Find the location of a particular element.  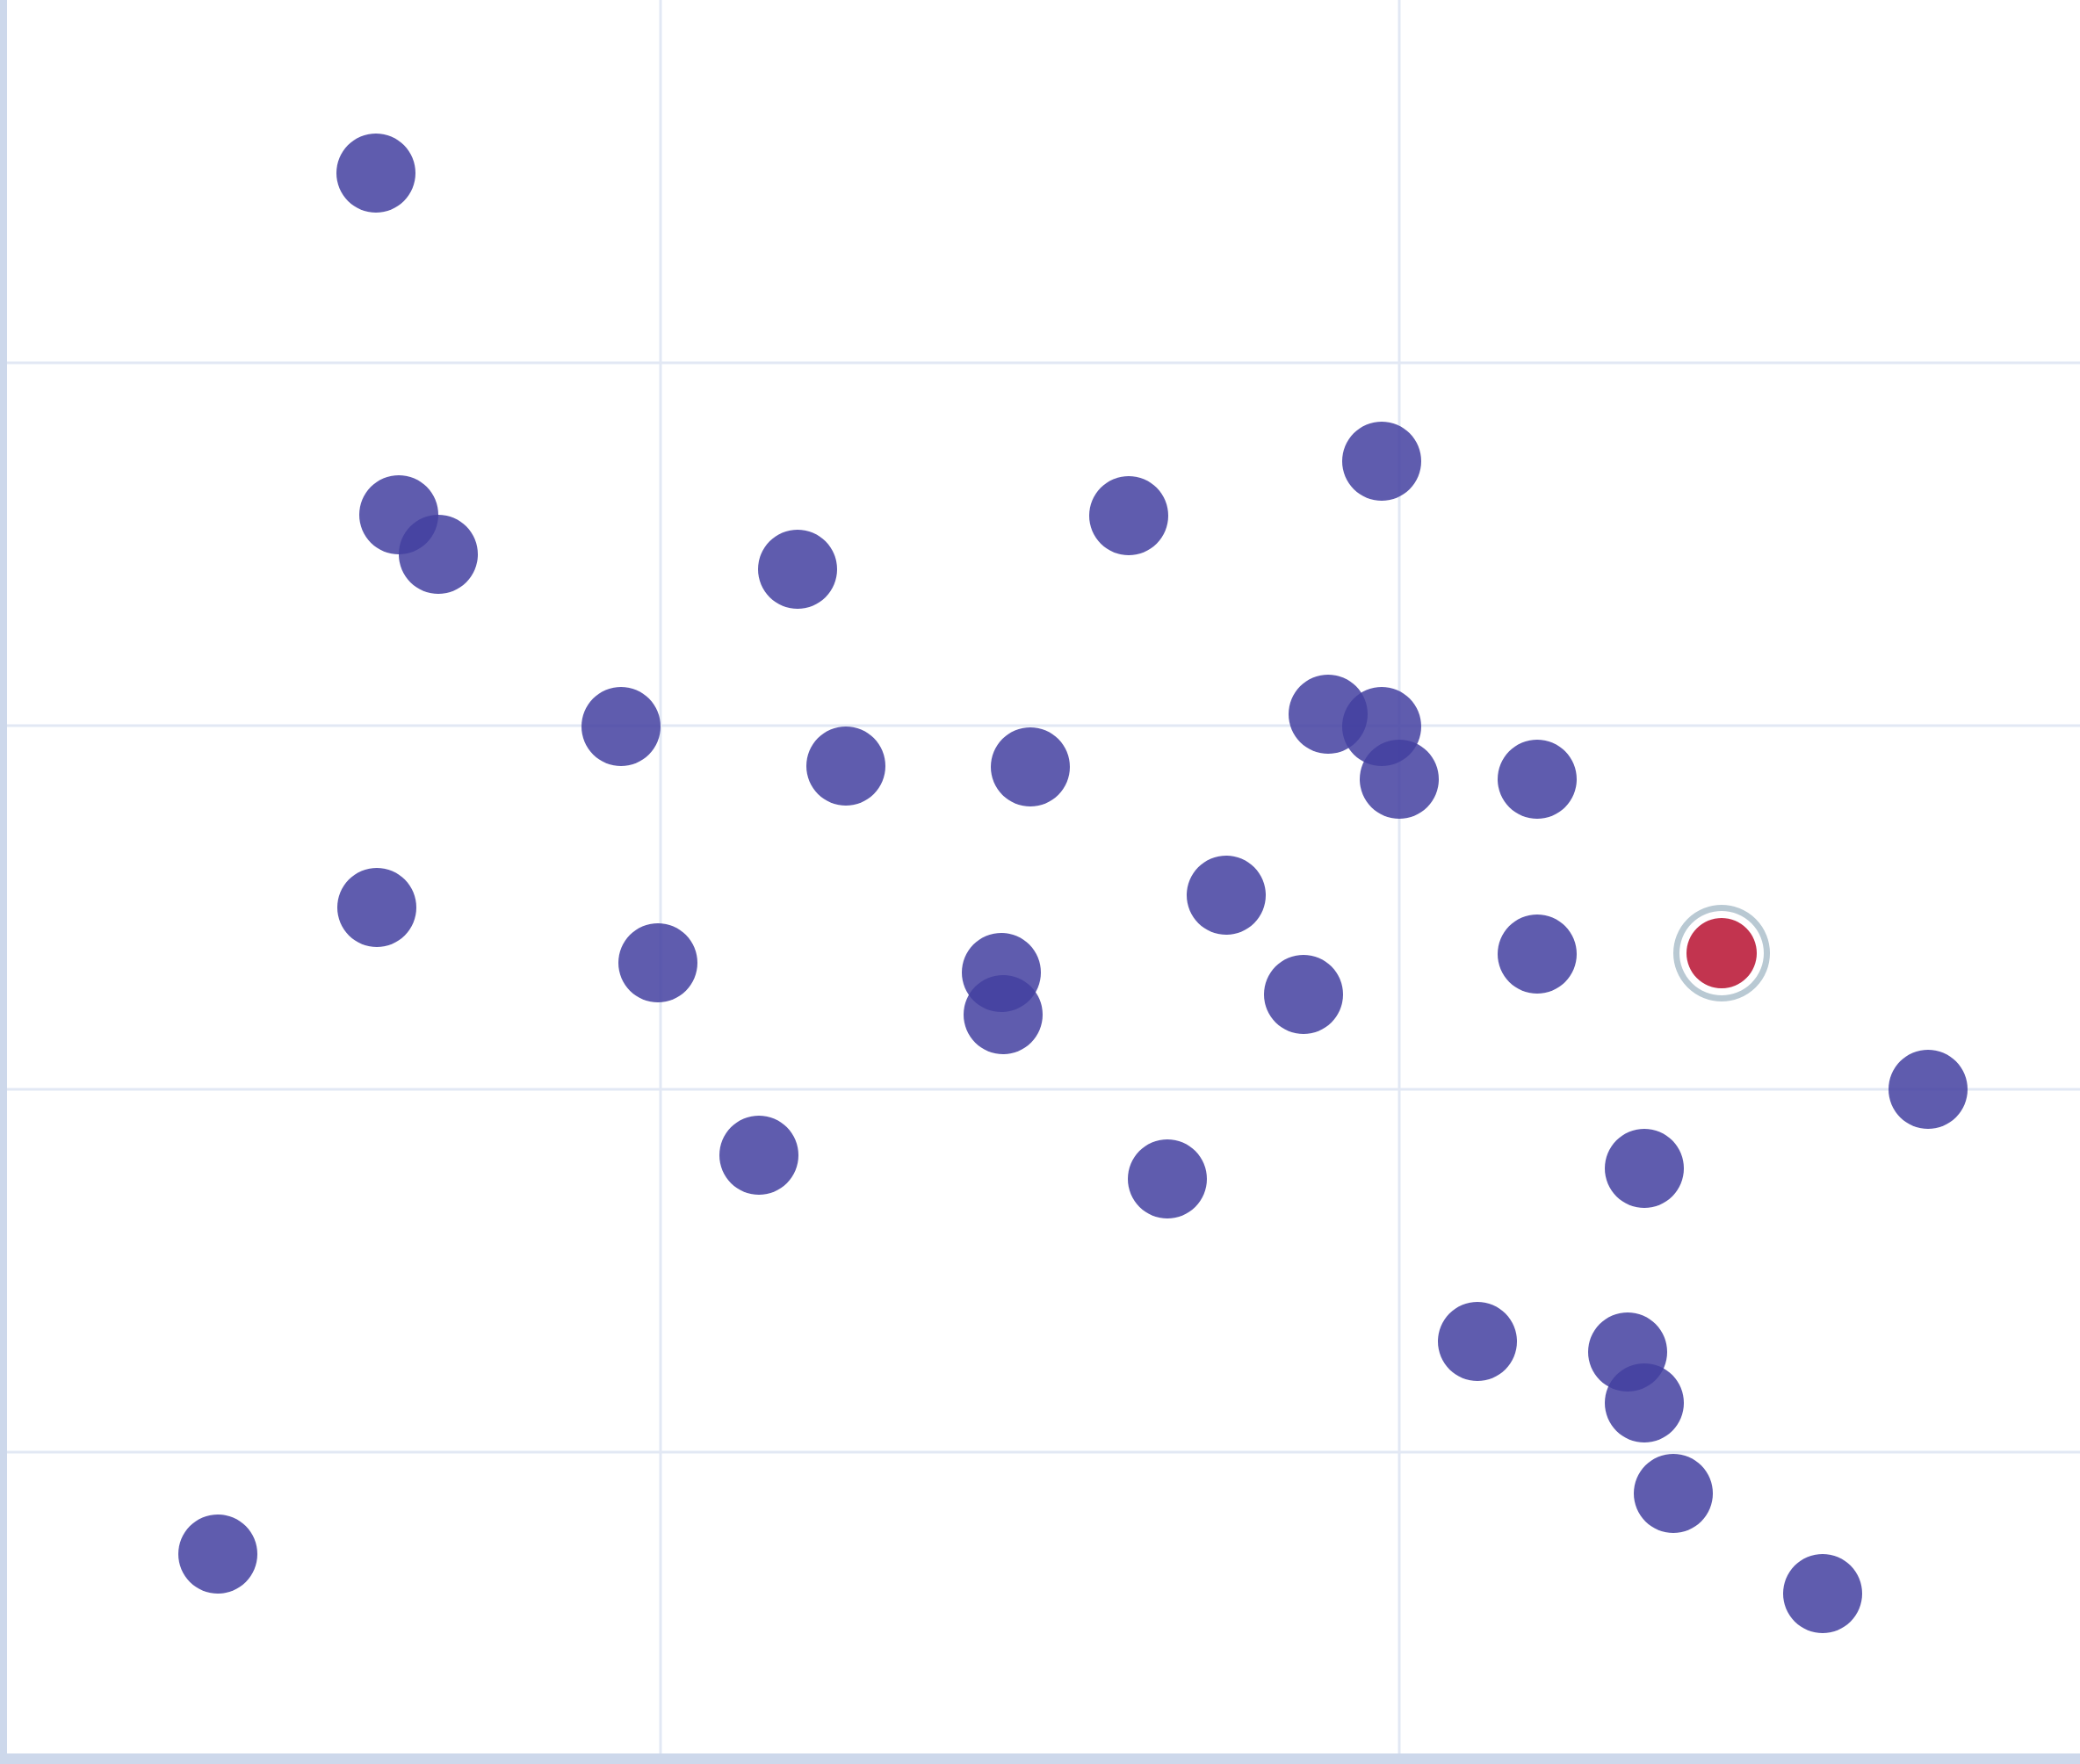

axis-edge-band-bottom is located at coordinates (1040, 1758).